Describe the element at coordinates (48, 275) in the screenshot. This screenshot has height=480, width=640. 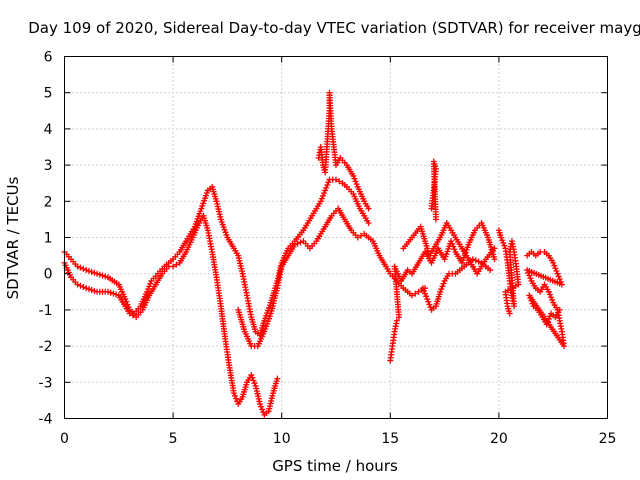
I see `y-tick-label: 0` at that location.